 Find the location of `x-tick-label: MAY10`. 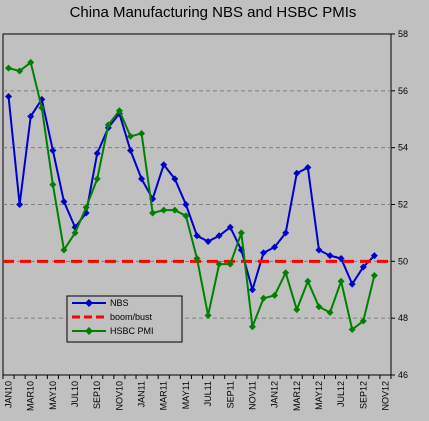

x-tick-label: MAY10 is located at coordinates (53, 395).